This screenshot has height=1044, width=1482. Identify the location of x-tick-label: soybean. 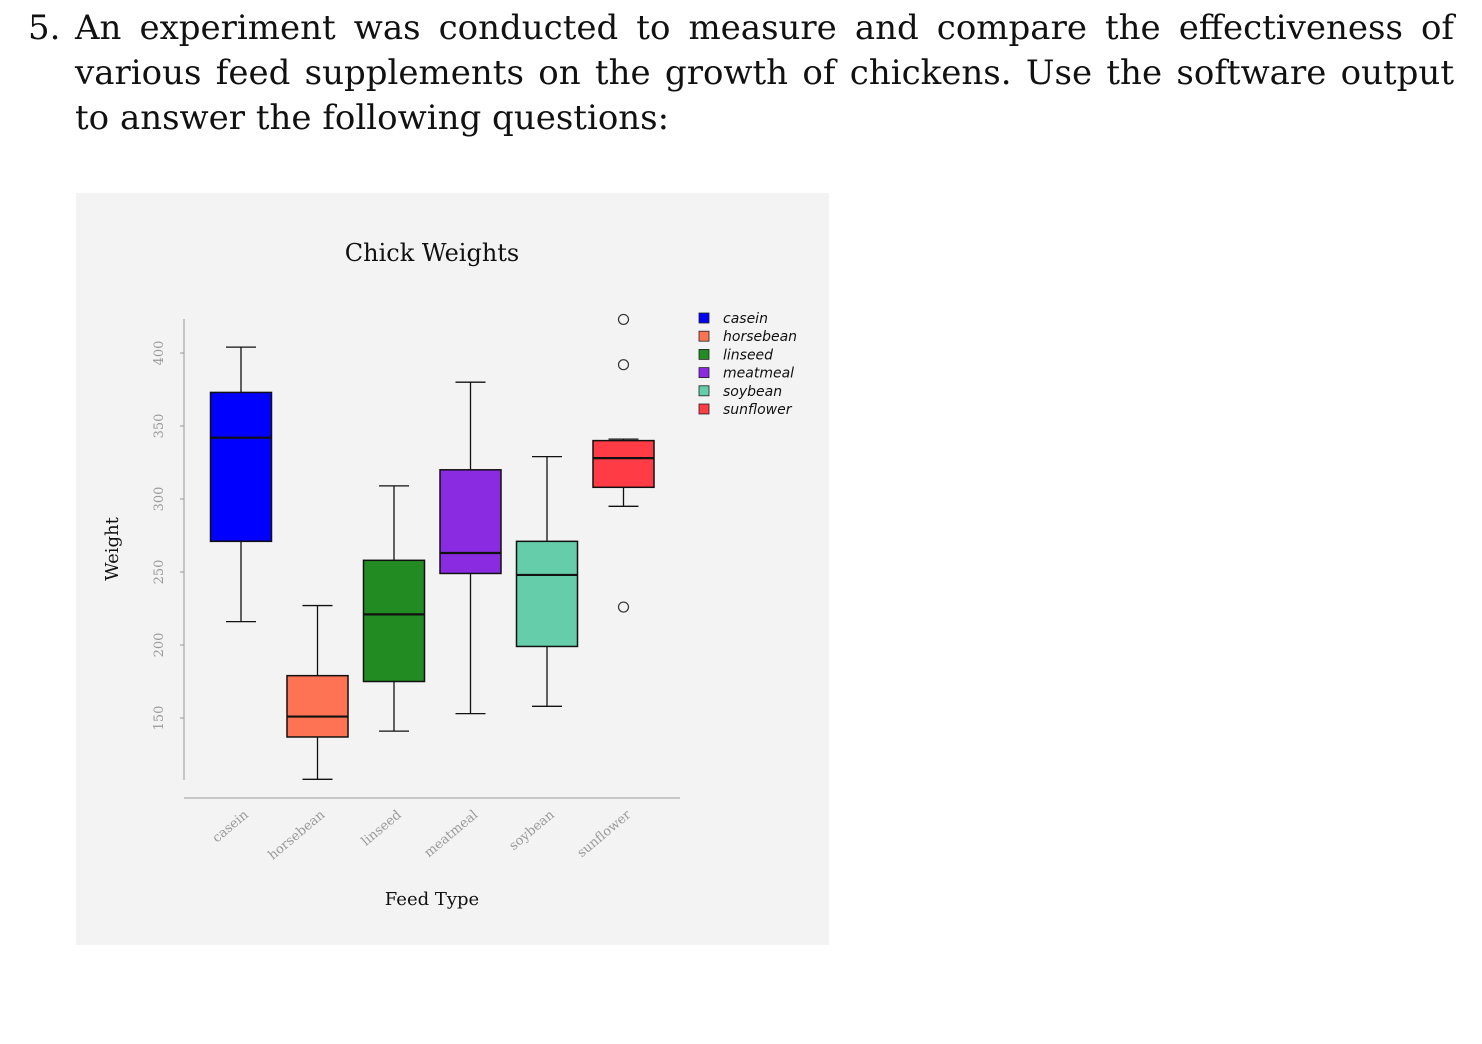
(532, 830).